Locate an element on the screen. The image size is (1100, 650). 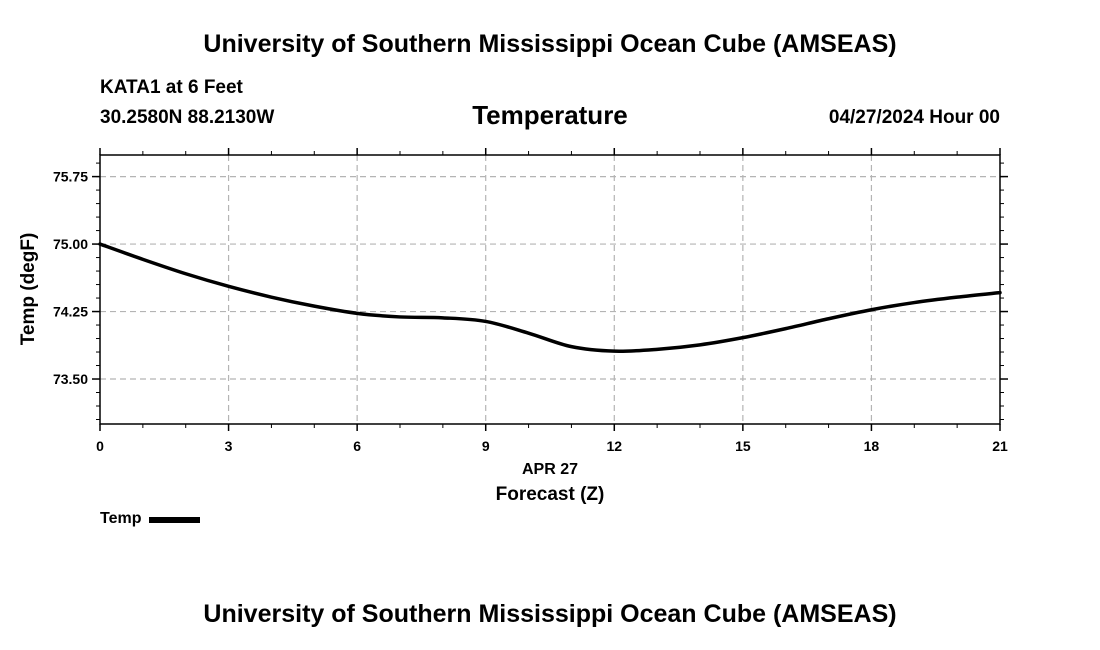
x-axis-date-label: APR 27 is located at coordinates (550, 469).